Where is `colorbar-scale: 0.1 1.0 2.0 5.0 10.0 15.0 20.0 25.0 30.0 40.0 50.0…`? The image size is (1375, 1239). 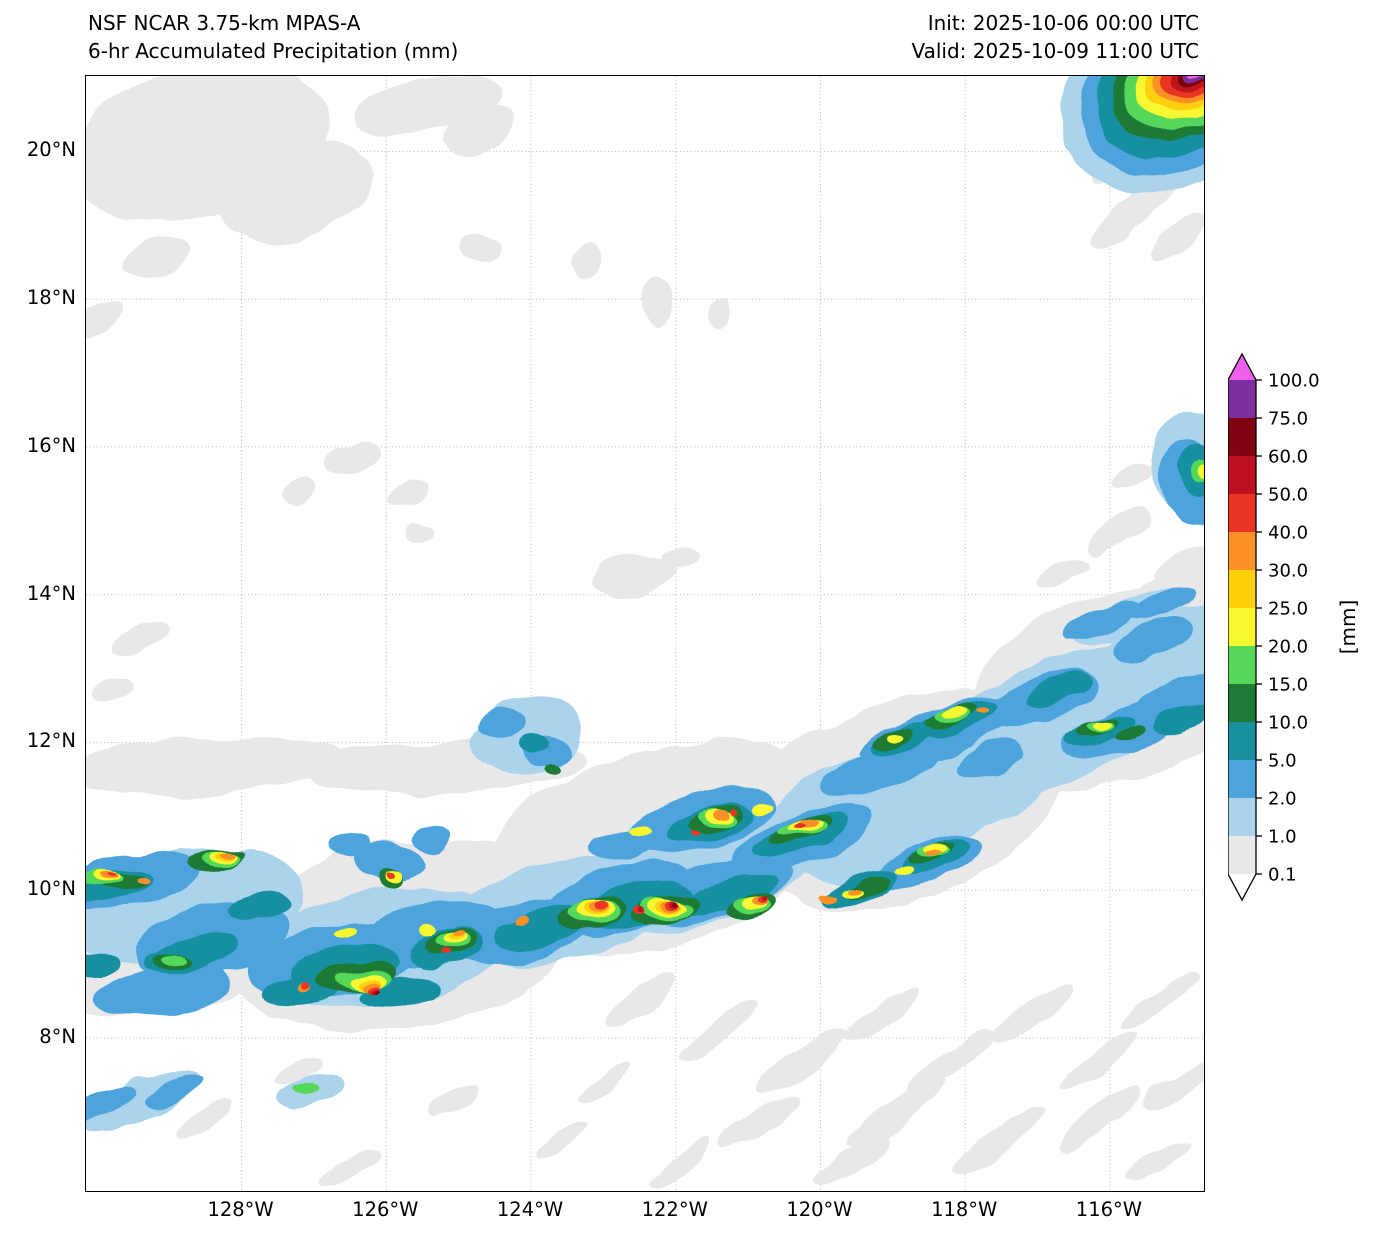 colorbar-scale: 0.1 1.0 2.0 5.0 10.0 15.0 20.0 25.0 30.0 40.0 50.0… is located at coordinates (1273, 627).